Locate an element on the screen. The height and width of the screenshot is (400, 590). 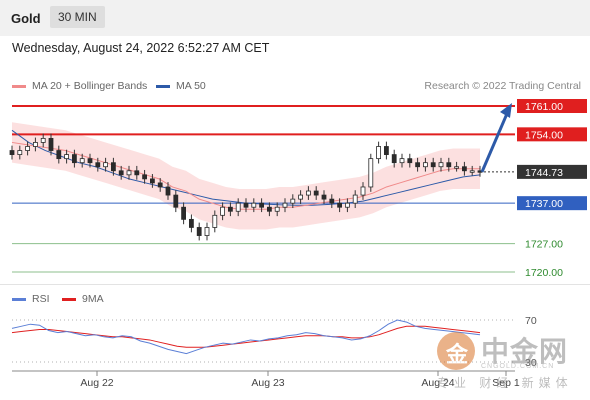
research-credit: Research © 2022 Trading Central is located at coordinates (502, 86).